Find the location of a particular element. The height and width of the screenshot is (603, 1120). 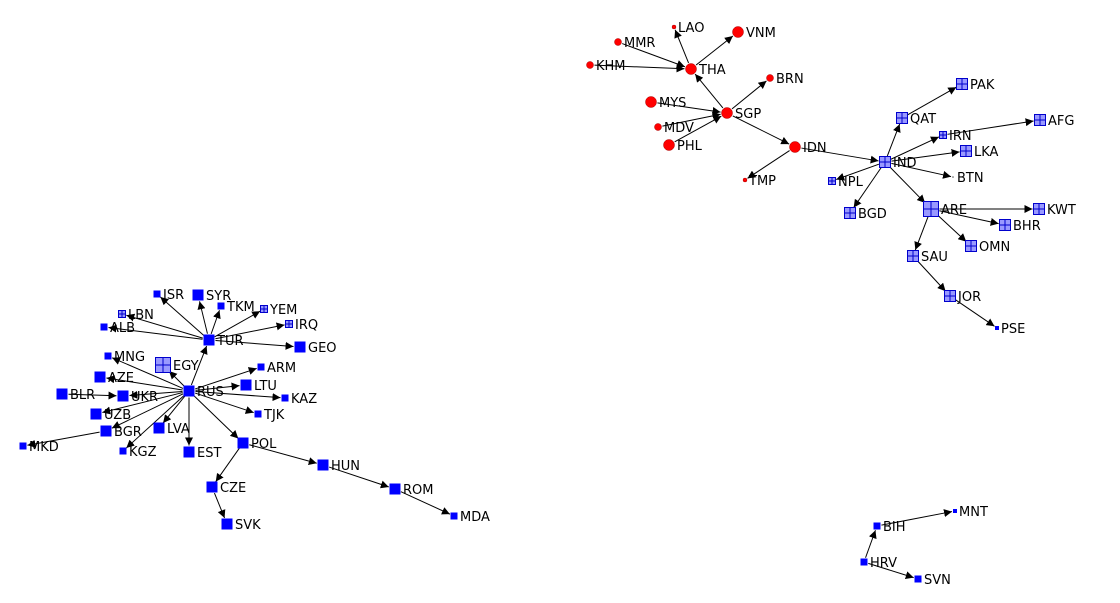

edge-rus-pol is located at coordinates (216, 417).